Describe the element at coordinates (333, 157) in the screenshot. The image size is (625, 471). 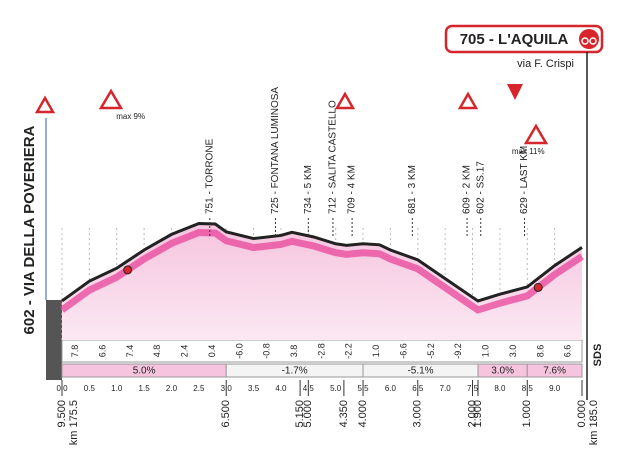
I see `annotation-label: 712 - SALITA CASTELLO` at that location.